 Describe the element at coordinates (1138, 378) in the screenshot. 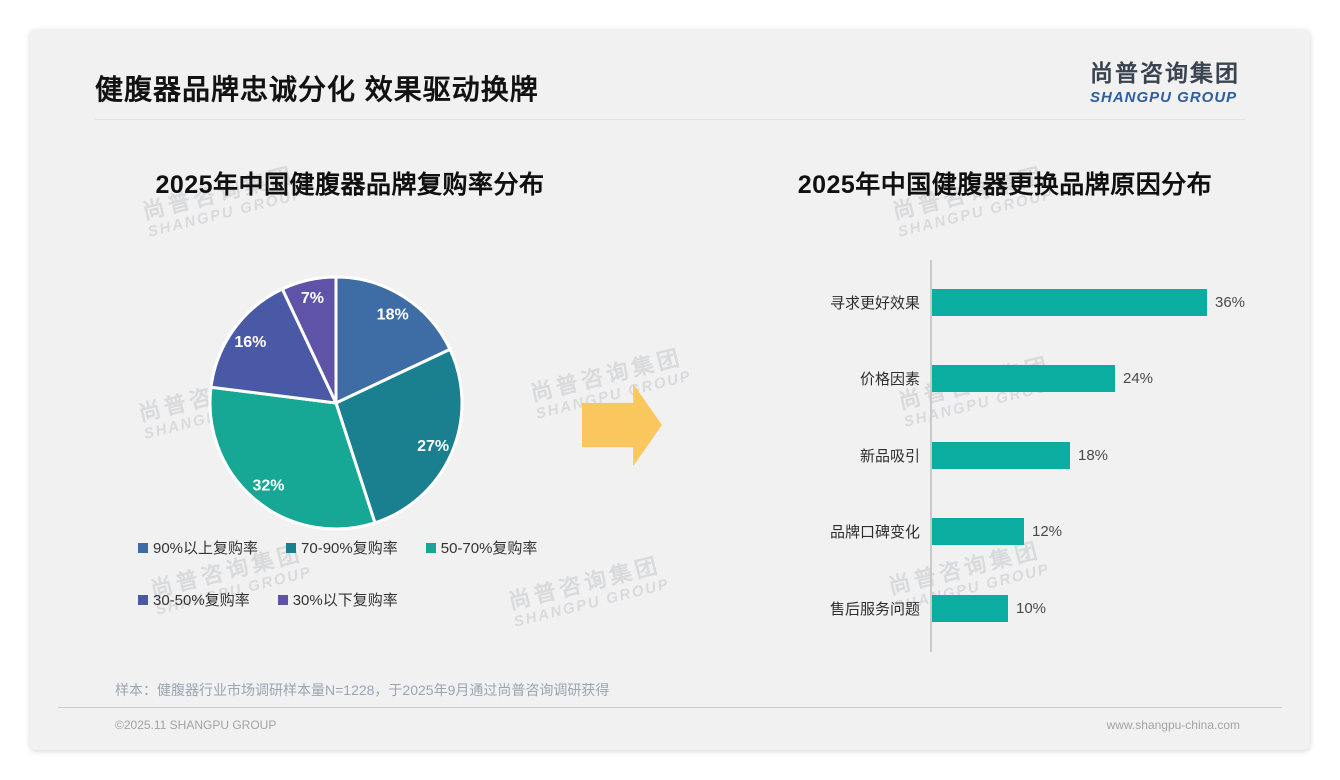

I see `bar-value-label: 24%` at that location.